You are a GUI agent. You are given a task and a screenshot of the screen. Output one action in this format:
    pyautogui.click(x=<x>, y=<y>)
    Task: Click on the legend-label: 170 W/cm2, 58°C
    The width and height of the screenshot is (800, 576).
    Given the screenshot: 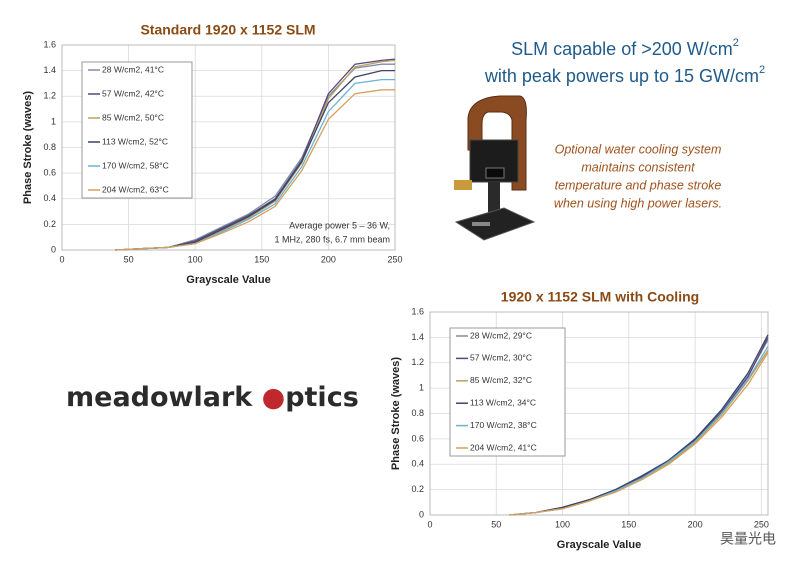 What is the action you would take?
    pyautogui.click(x=135, y=165)
    